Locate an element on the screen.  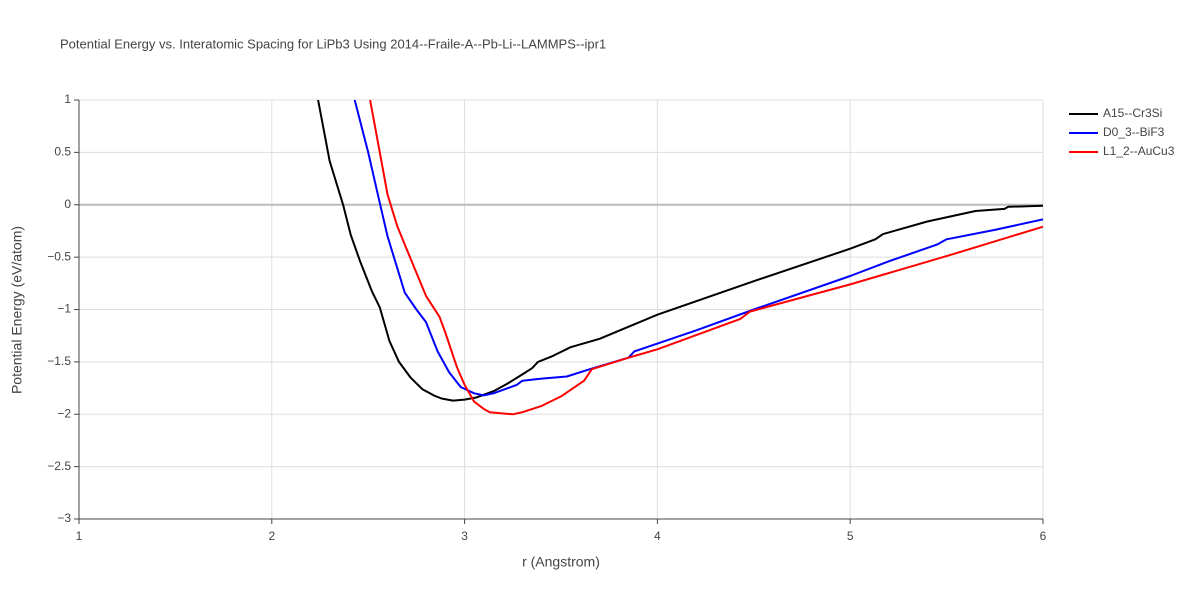
x-axis-title: r (Angstrom) is located at coordinates (561, 562).